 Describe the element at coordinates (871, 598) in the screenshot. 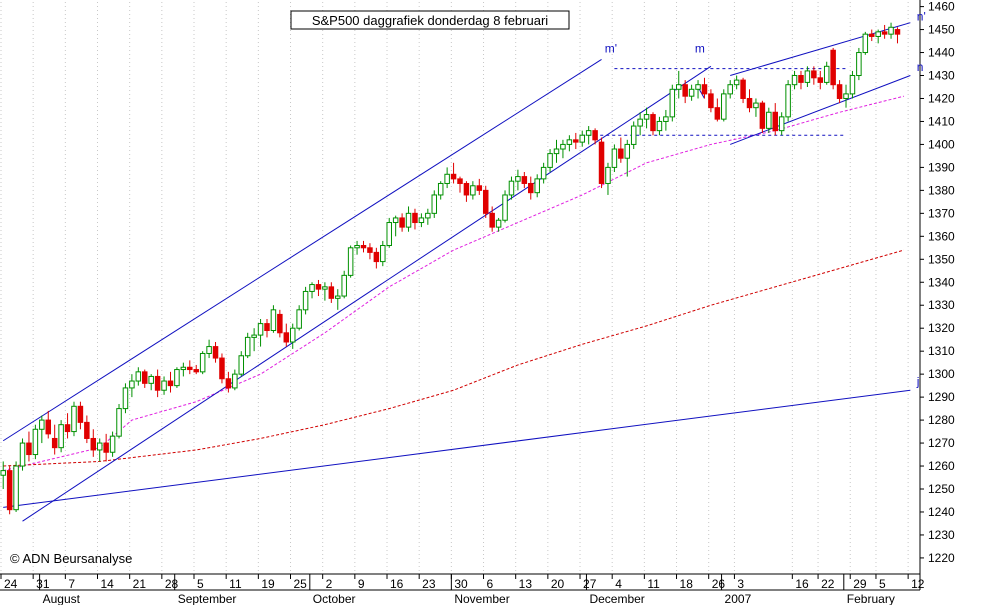

I see `month-label: February` at that location.